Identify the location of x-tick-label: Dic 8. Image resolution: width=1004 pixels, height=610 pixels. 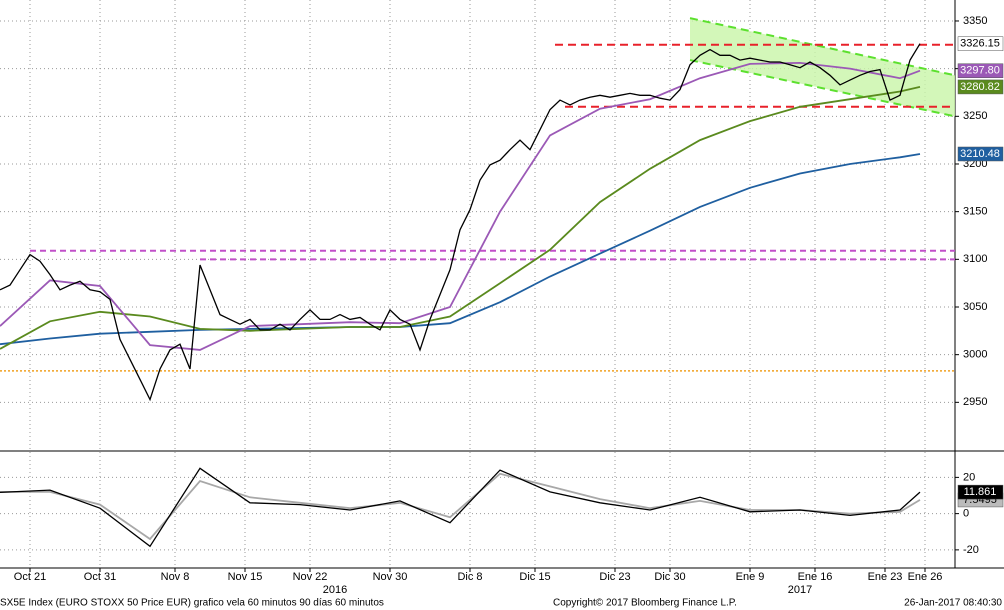
(469, 577).